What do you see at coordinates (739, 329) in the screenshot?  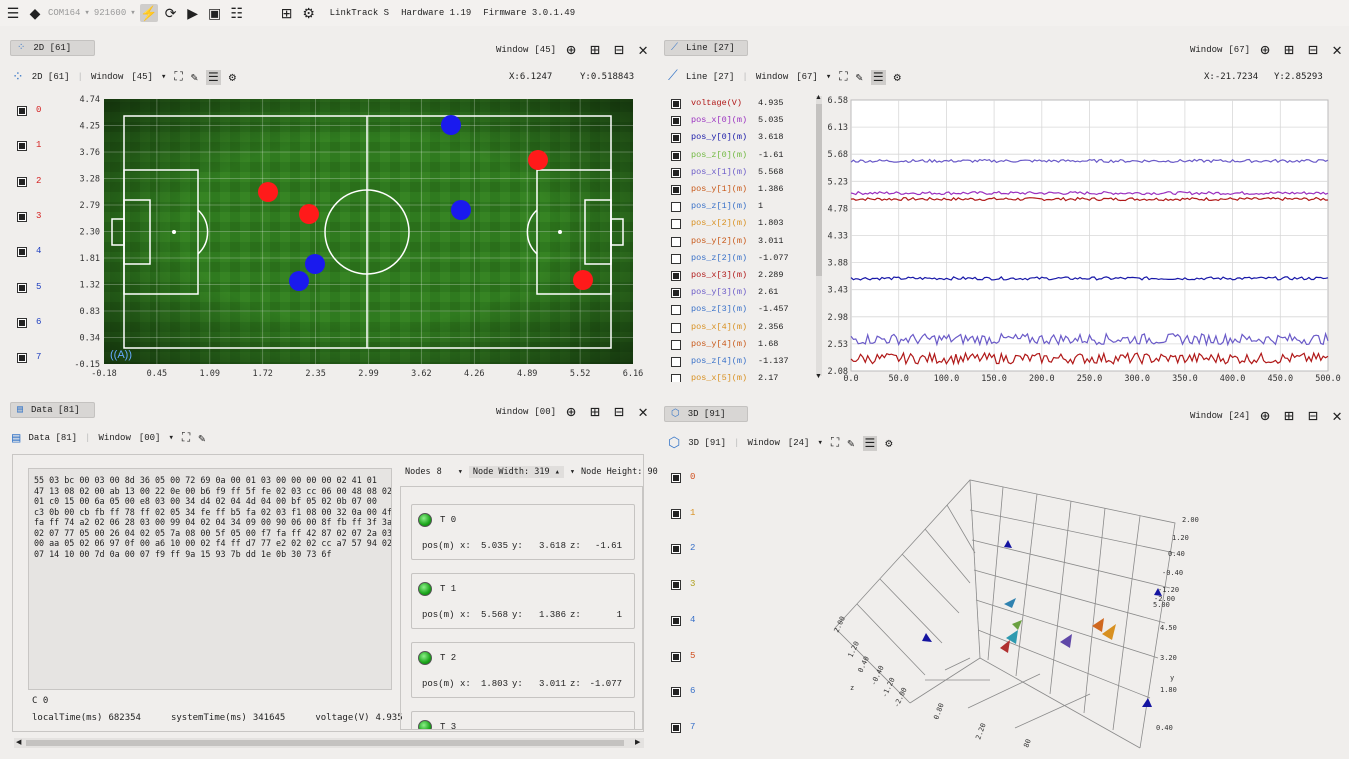 I see `series-row: pos_x[4](m) 2.356` at bounding box center [739, 329].